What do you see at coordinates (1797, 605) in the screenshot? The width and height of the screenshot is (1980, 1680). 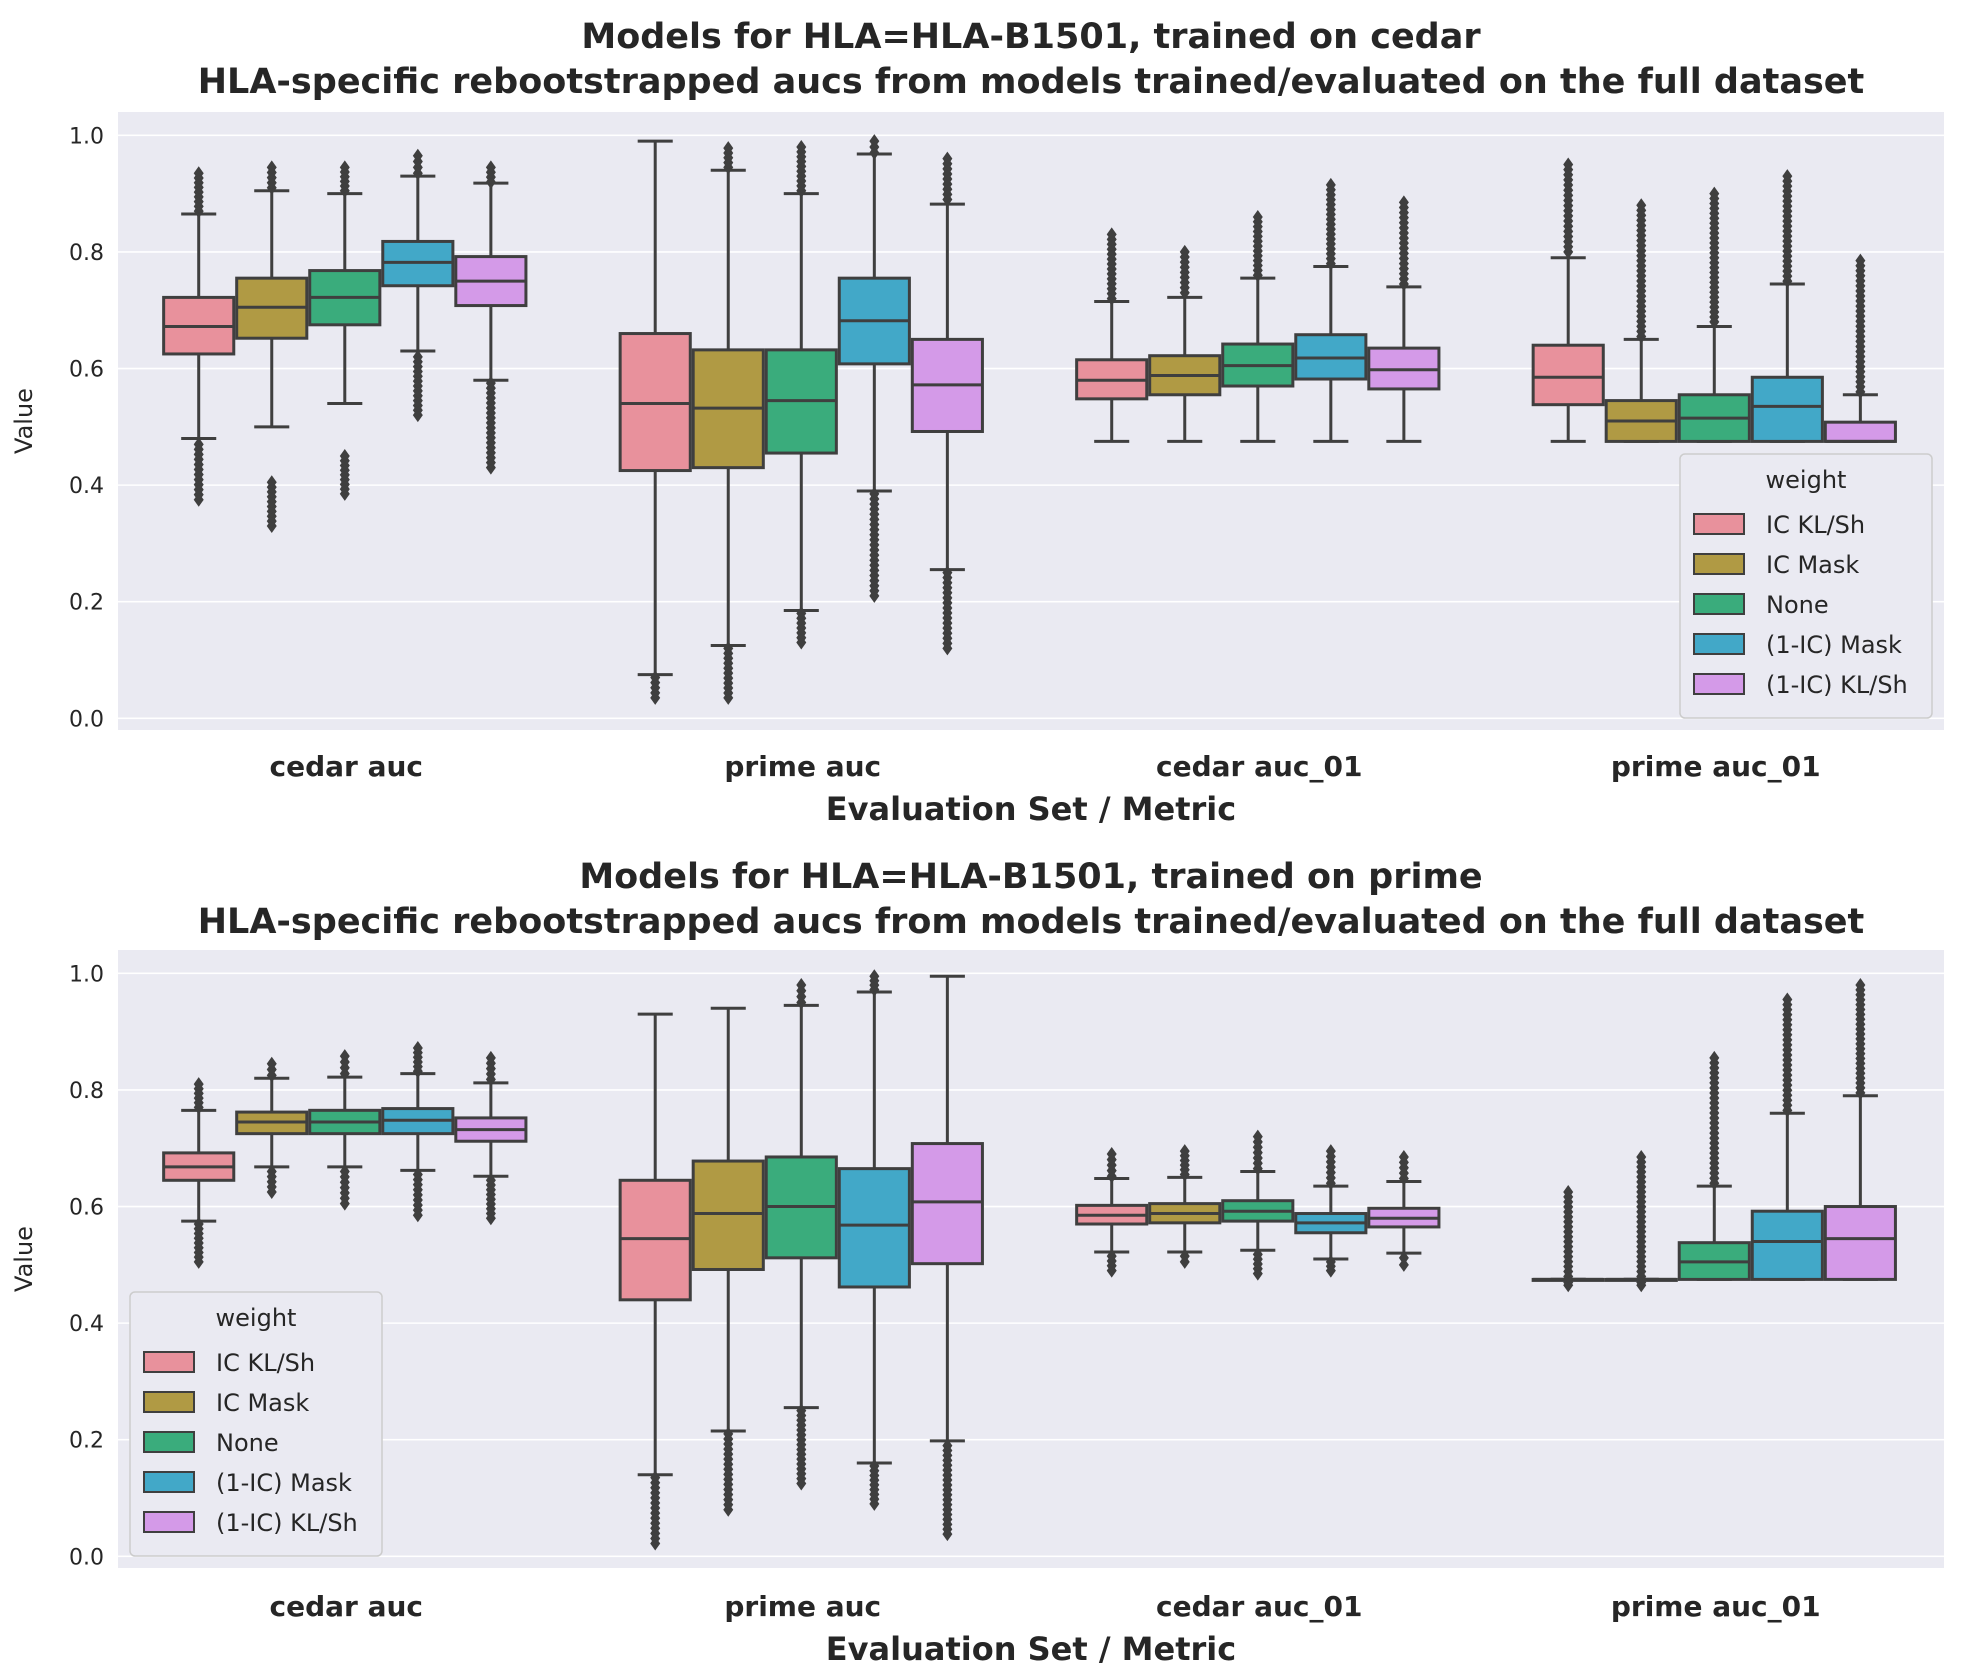 I see `legend-label-none: None` at bounding box center [1797, 605].